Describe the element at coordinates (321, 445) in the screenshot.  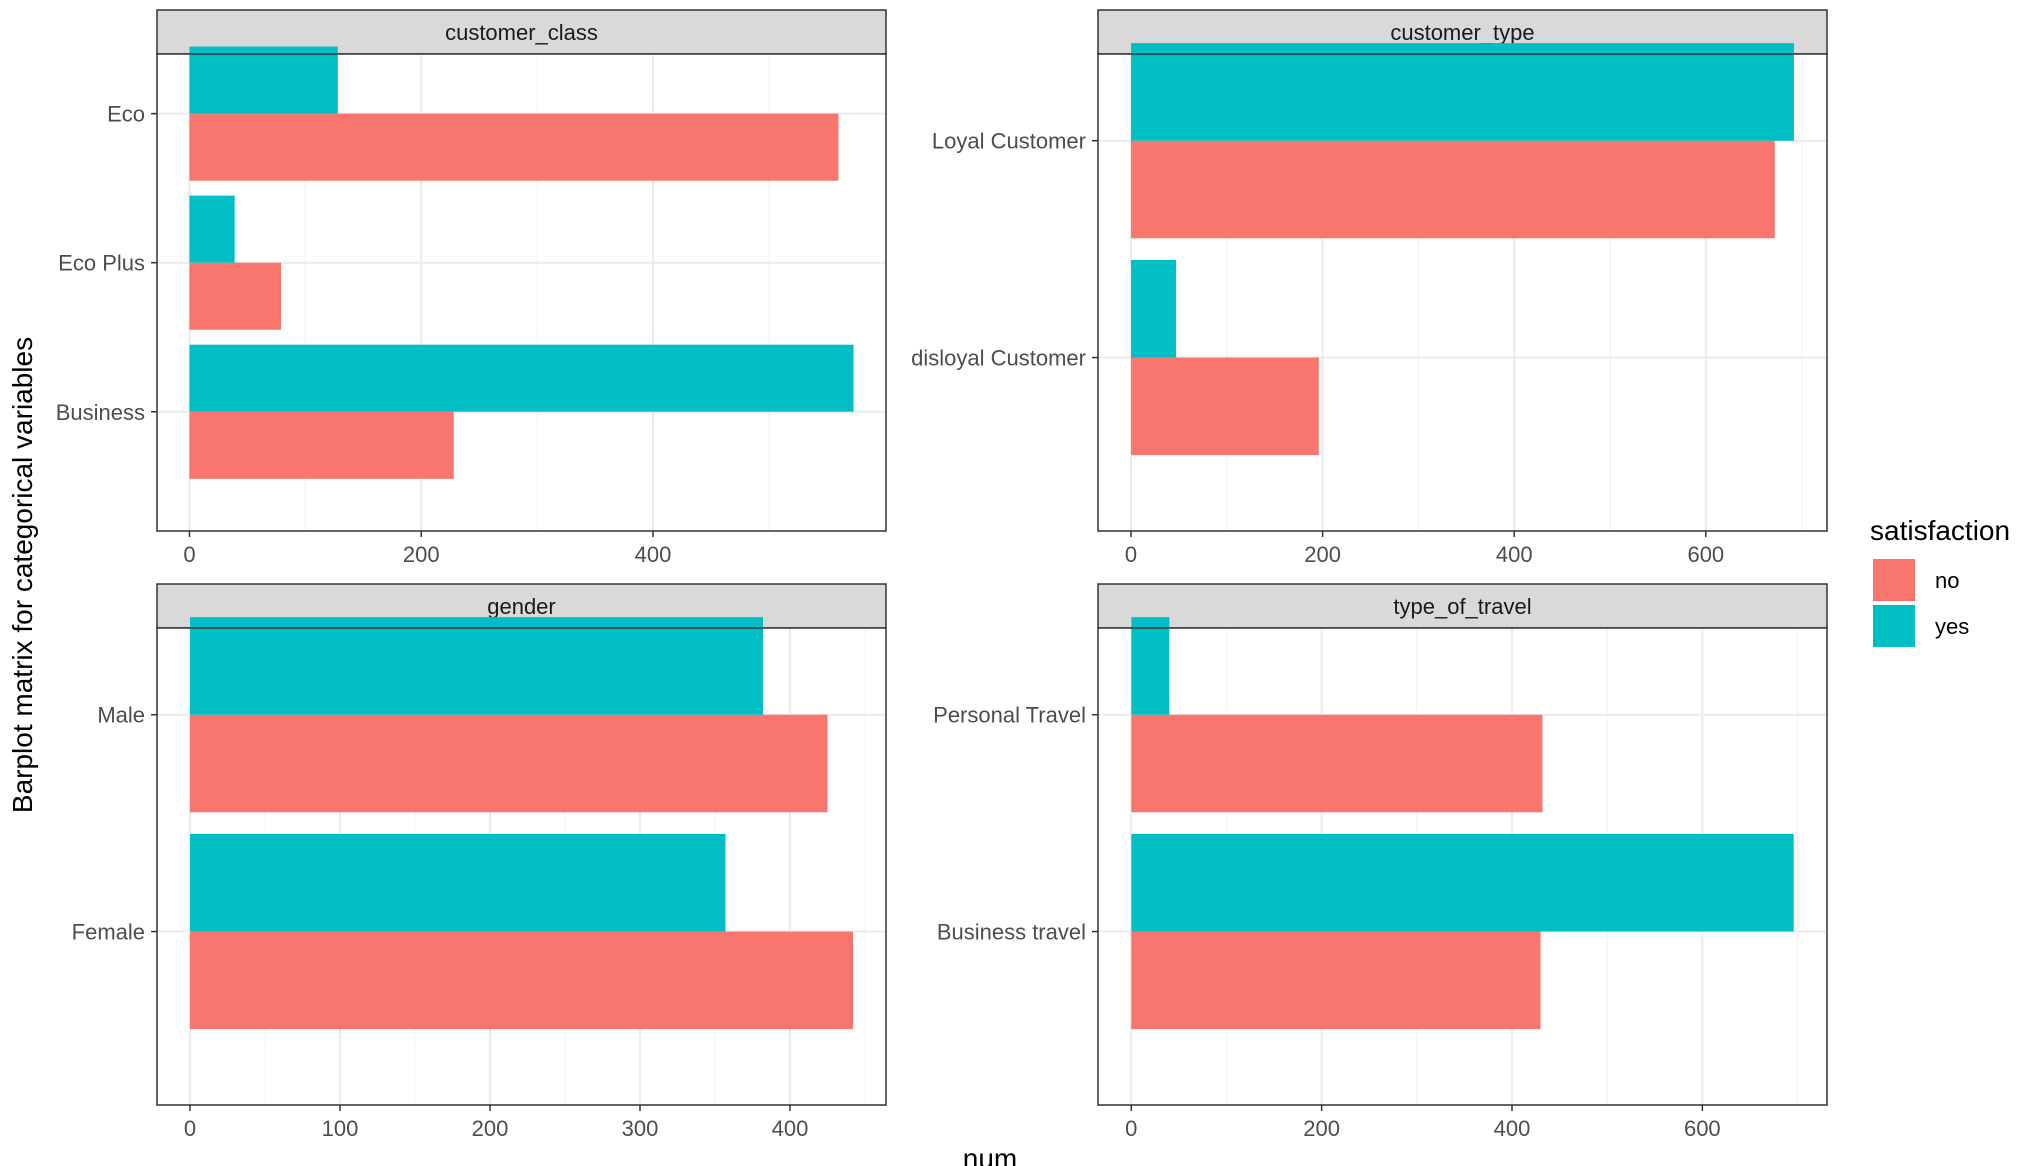
I see `bar-business-no` at that location.